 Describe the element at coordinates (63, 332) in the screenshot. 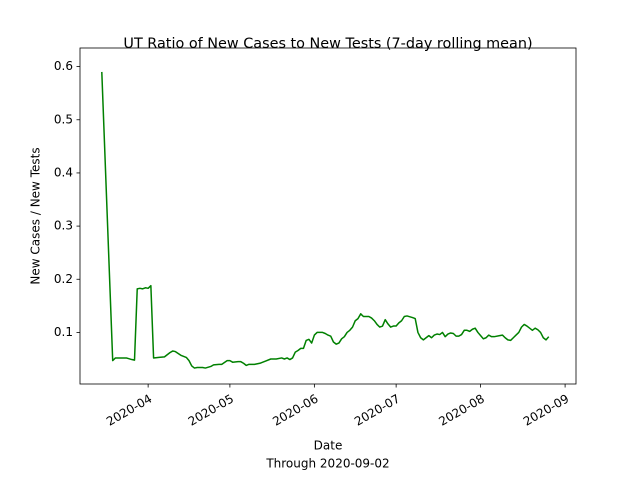

I see `y-tick-label: 0.1` at that location.